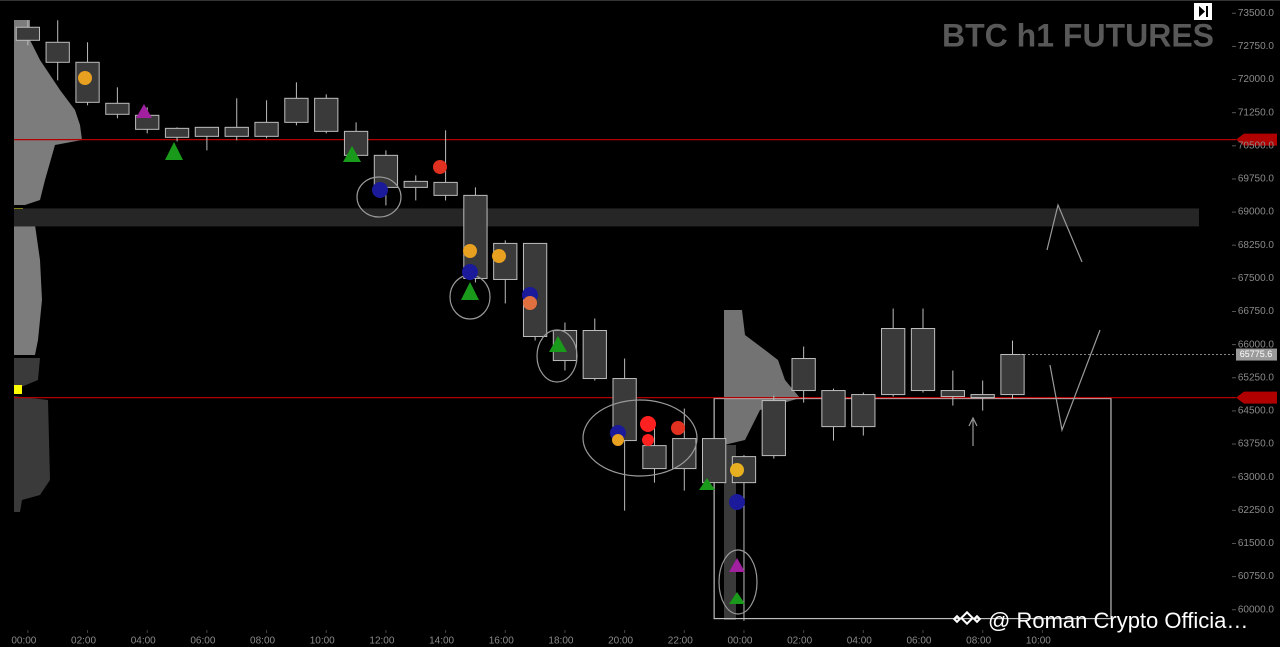 The height and width of the screenshot is (647, 1280). What do you see at coordinates (680, 641) in the screenshot?
I see `x-tick-label: 22:00` at bounding box center [680, 641].